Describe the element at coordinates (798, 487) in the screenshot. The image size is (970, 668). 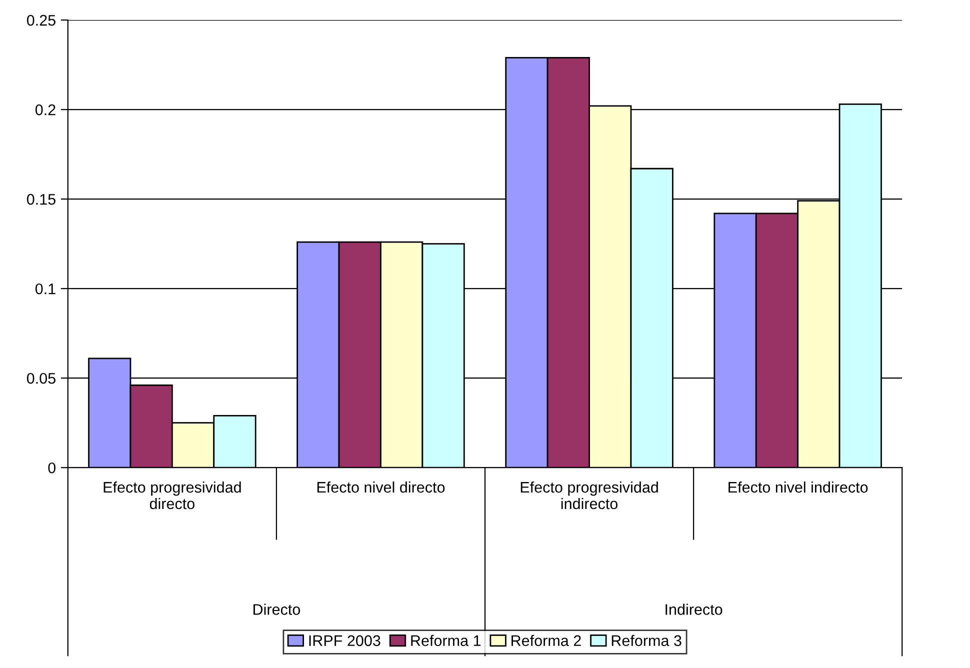
I see `x-tick-label: Efecto nivel indirecto` at that location.